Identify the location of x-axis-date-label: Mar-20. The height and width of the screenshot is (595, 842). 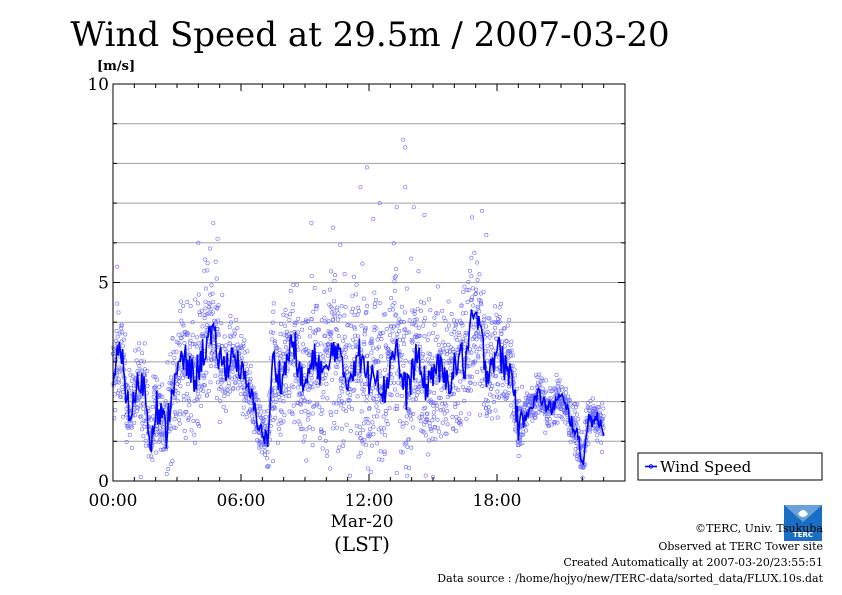
(361, 522).